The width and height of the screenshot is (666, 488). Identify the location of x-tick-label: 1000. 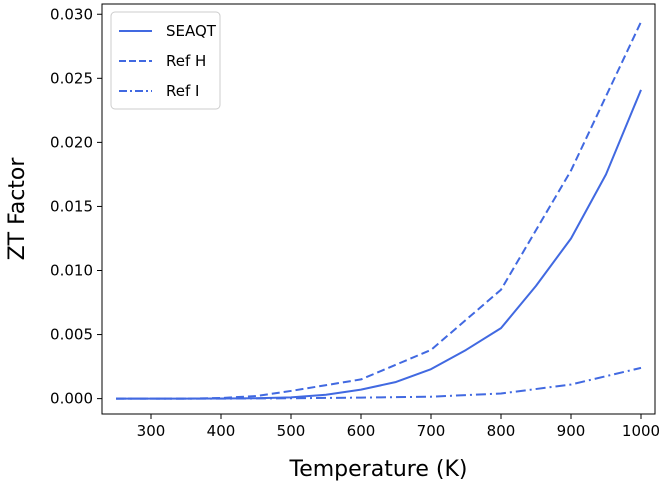
(641, 431).